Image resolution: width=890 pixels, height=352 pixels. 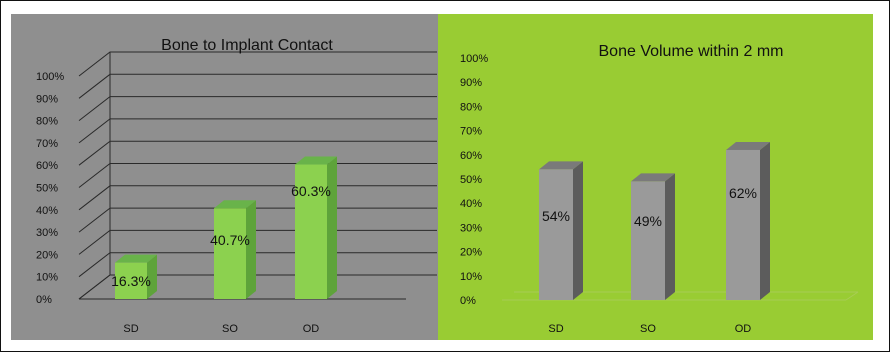 What do you see at coordinates (556, 216) in the screenshot?
I see `bv-data-label: 54%` at bounding box center [556, 216].